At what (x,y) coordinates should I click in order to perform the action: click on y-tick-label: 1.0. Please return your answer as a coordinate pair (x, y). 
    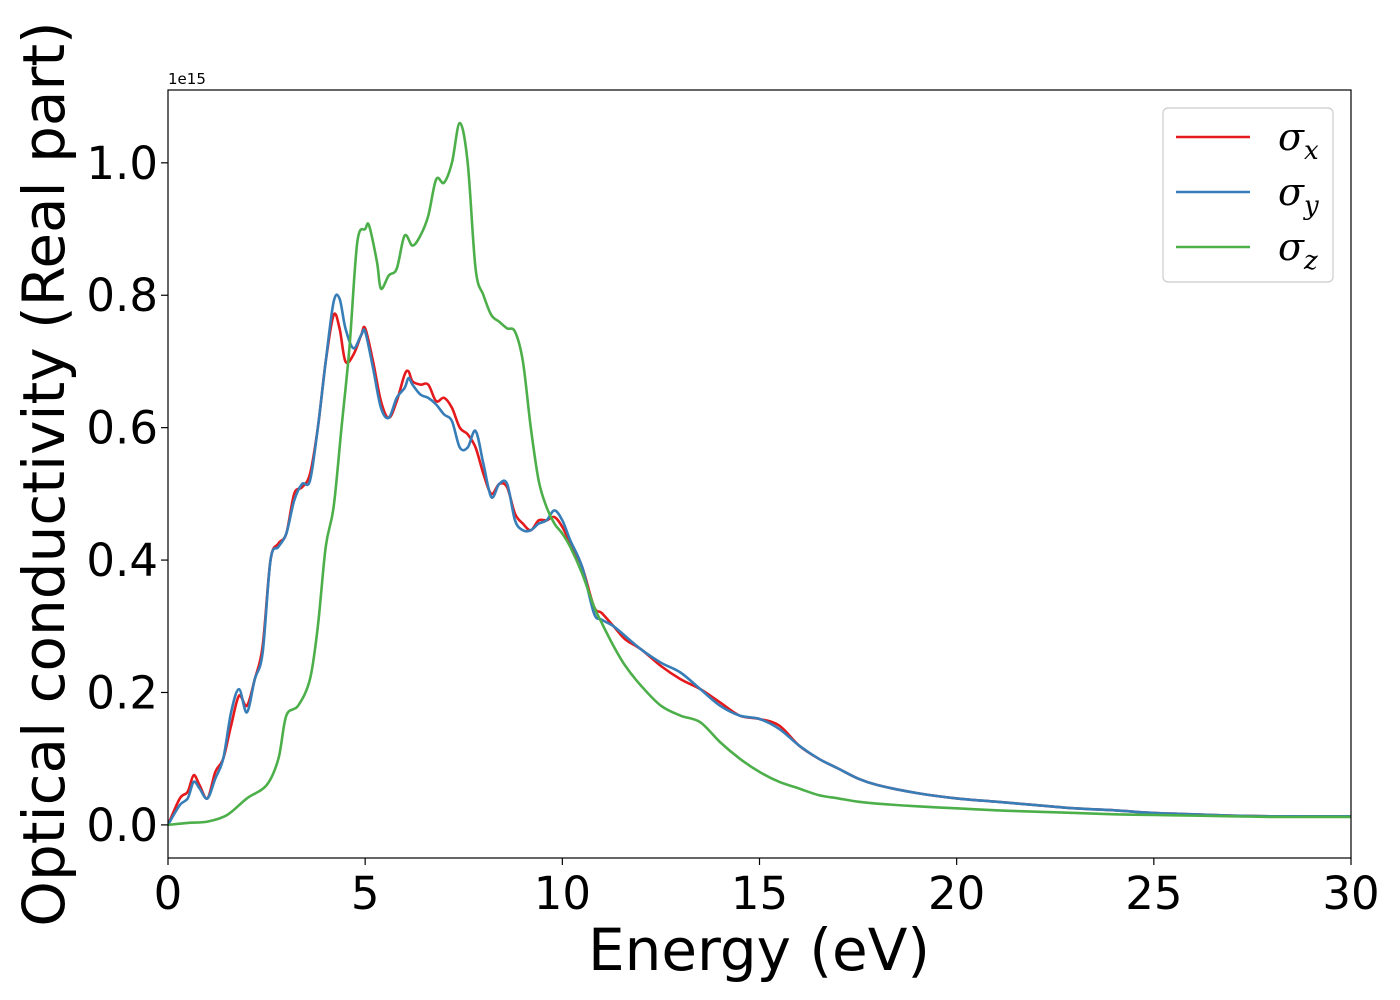
    Looking at the image, I should click on (122, 163).